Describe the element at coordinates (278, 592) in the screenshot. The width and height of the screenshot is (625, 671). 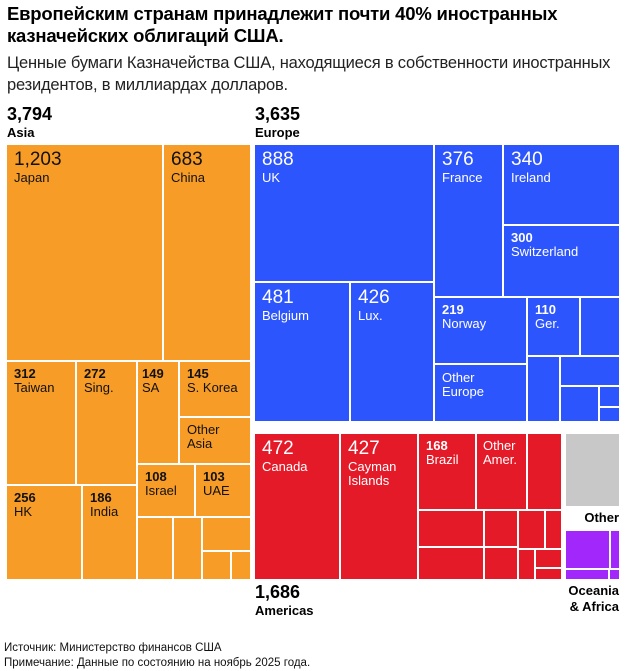
I see `americas-total: 1,686` at that location.